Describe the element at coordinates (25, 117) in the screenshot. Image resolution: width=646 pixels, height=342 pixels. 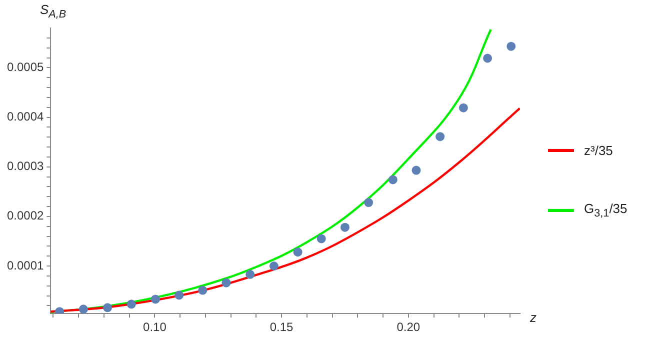
I see `y-tick-label: 0.0004` at that location.